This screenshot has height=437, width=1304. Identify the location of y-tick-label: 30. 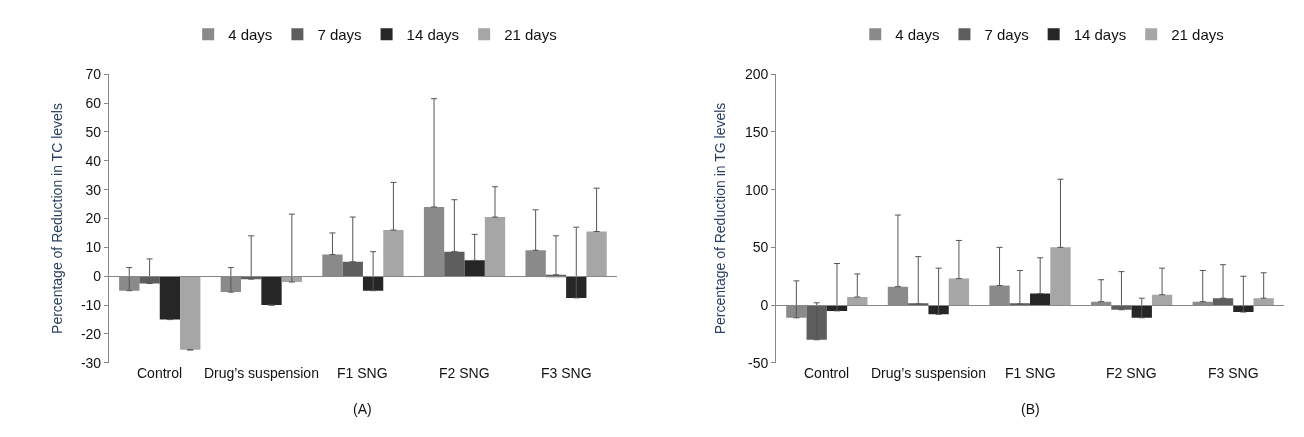
(93, 189).